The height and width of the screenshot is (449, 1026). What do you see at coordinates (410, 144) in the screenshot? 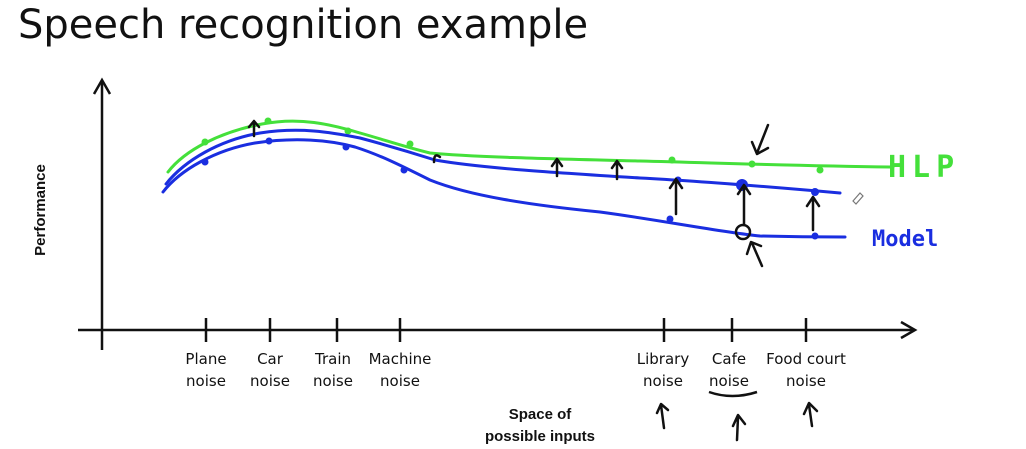
I see `hlp-point-machine` at bounding box center [410, 144].